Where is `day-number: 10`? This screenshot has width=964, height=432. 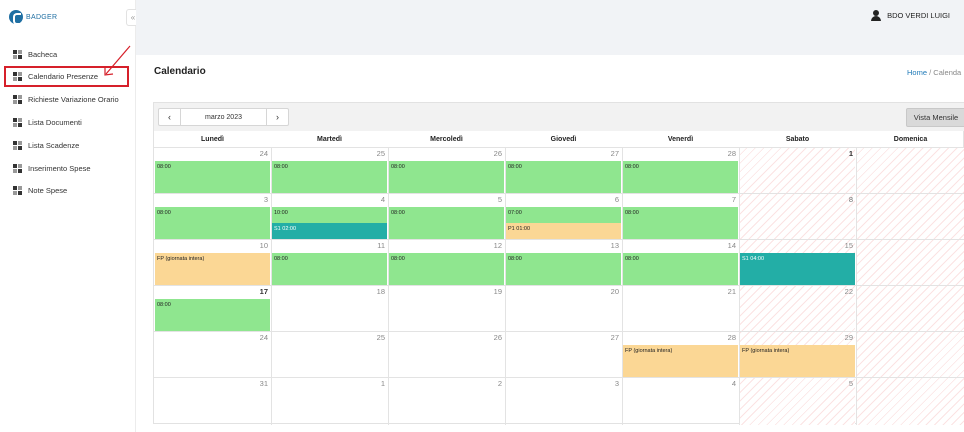
day-number: 10 is located at coordinates (263, 245).